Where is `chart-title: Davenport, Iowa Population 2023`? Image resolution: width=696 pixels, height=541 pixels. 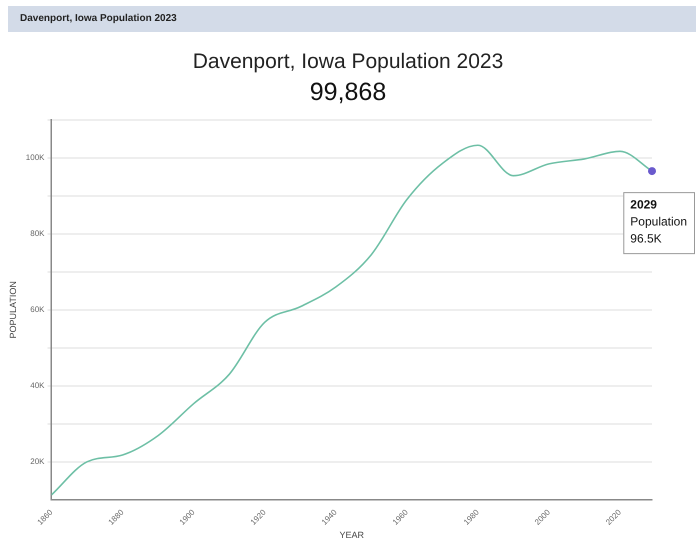 chart-title: Davenport, Iowa Population 2023 is located at coordinates (348, 62).